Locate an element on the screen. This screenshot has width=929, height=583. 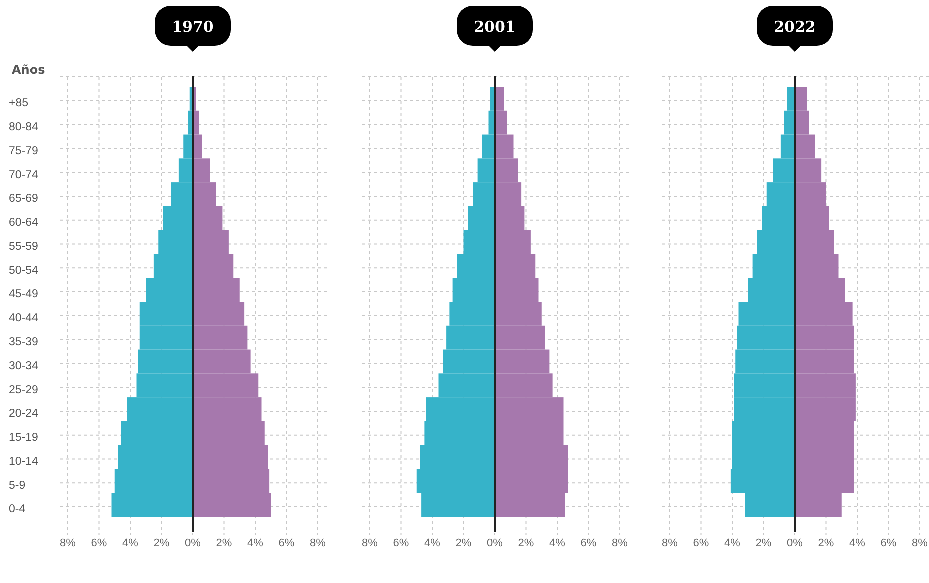
y-tick-label: 15-19 is located at coordinates (23, 438).